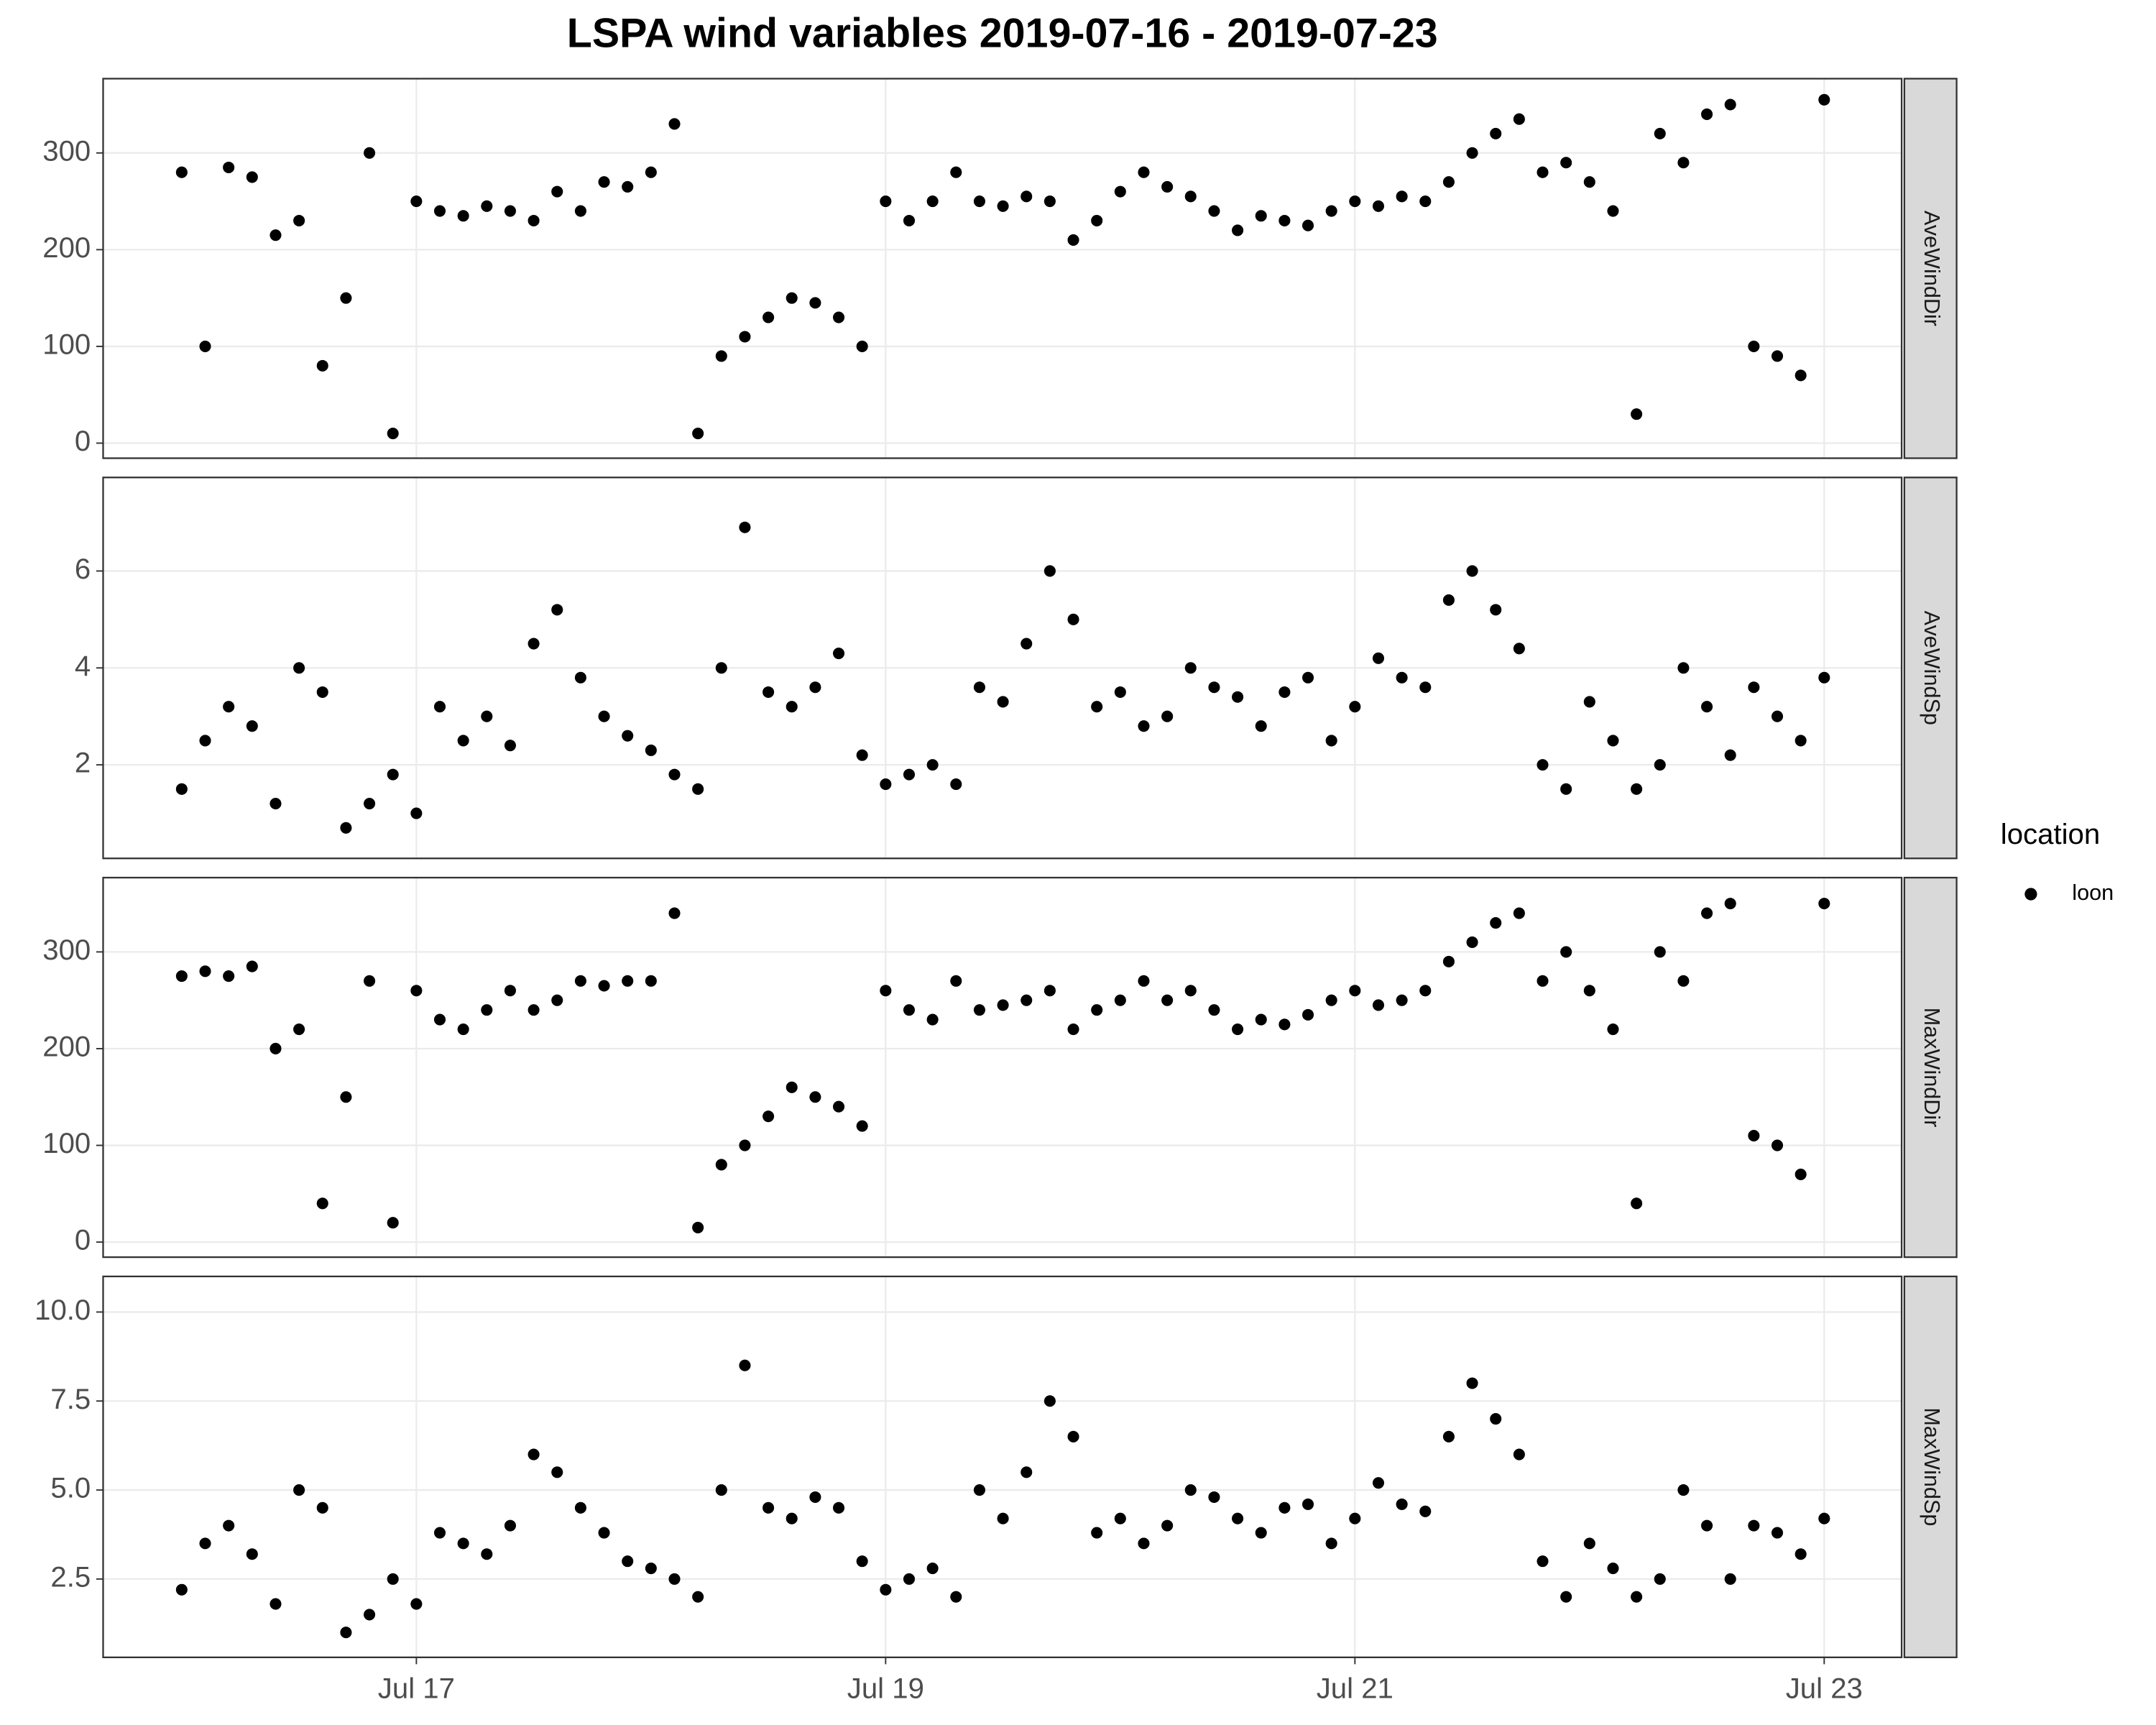 The width and height of the screenshot is (2156, 1725). Describe the element at coordinates (1932, 268) in the screenshot. I see `strip-label: AveWindDir` at that location.